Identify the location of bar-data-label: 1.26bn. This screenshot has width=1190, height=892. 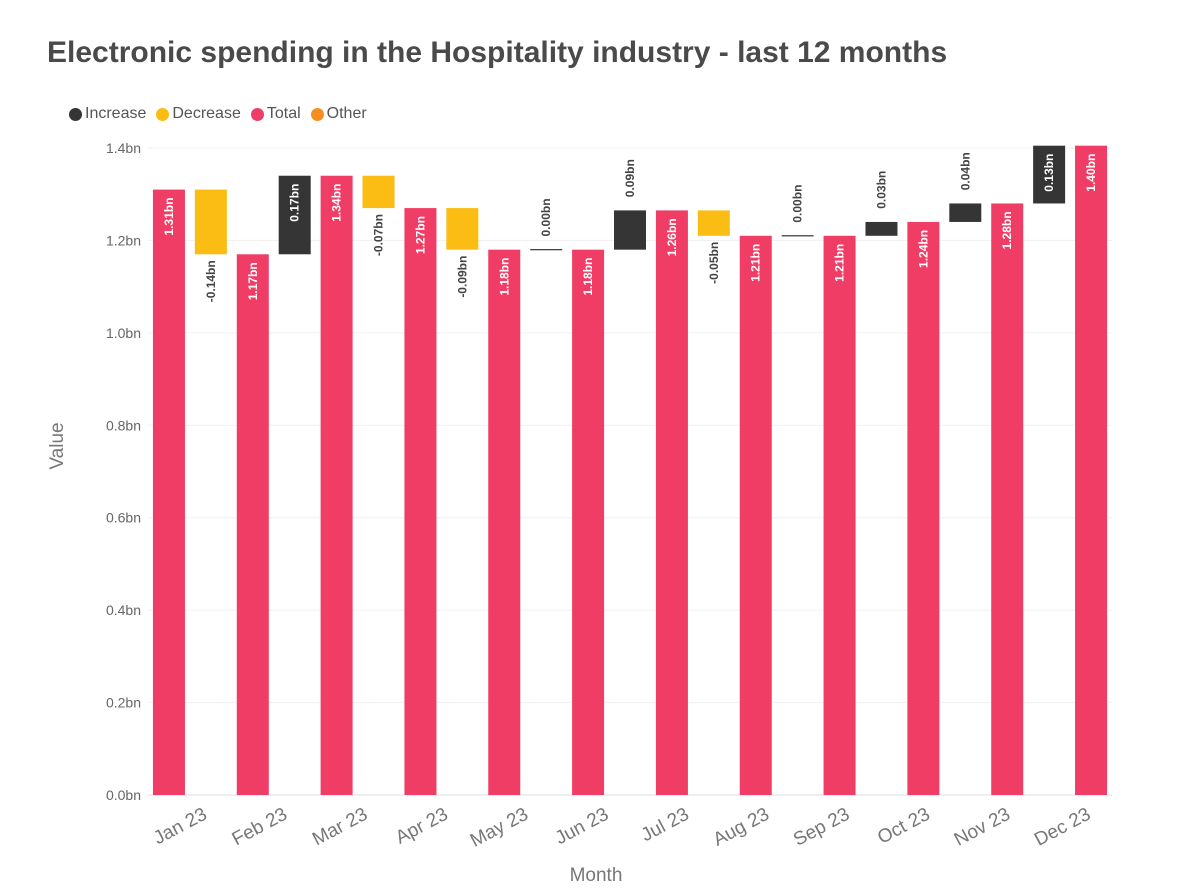
(672, 237).